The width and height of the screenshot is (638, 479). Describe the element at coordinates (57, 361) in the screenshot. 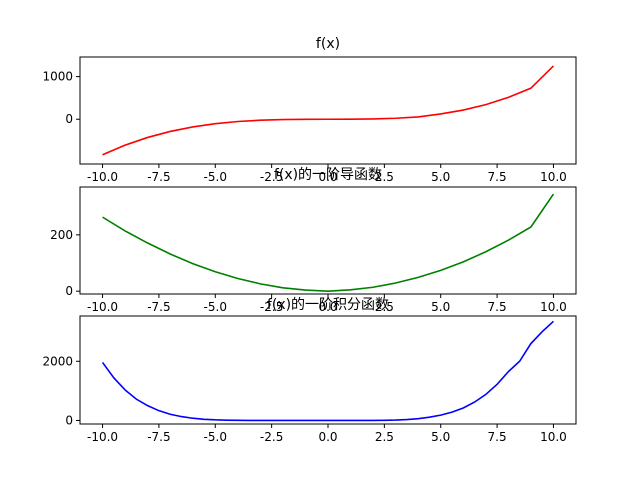

I see `y-tick-label: 2000` at that location.